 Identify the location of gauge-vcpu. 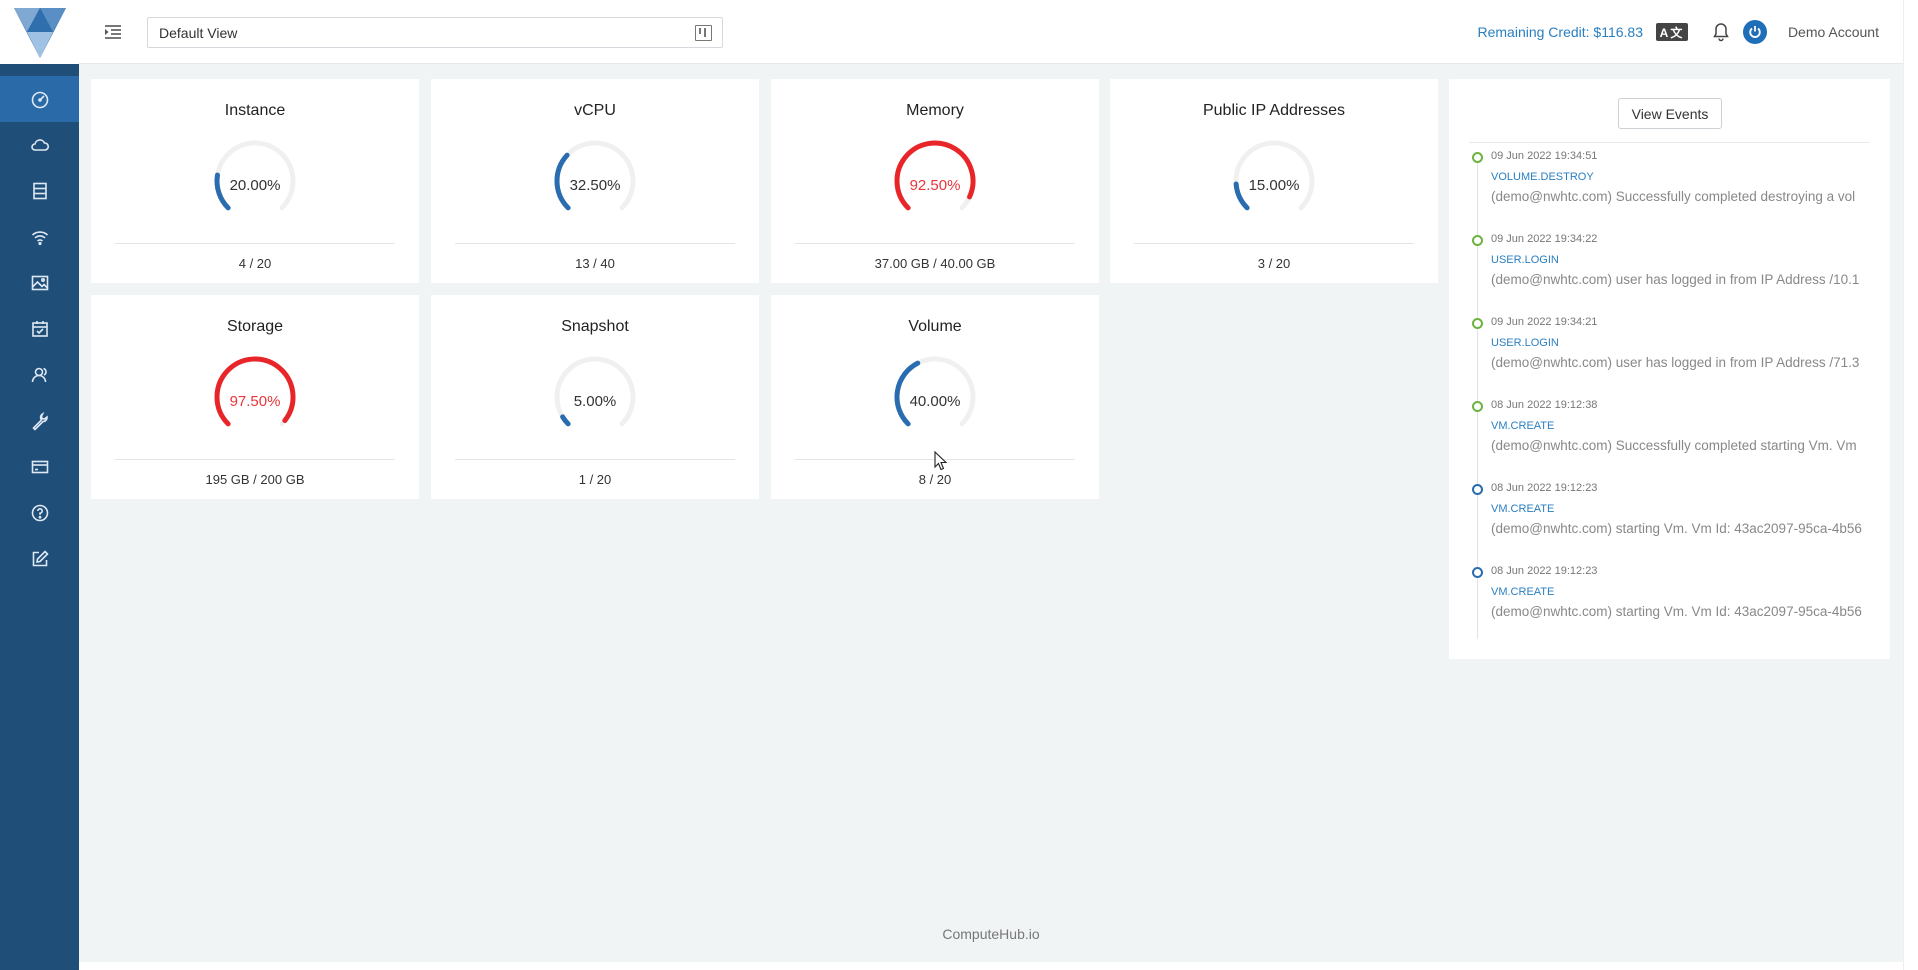
(595, 175).